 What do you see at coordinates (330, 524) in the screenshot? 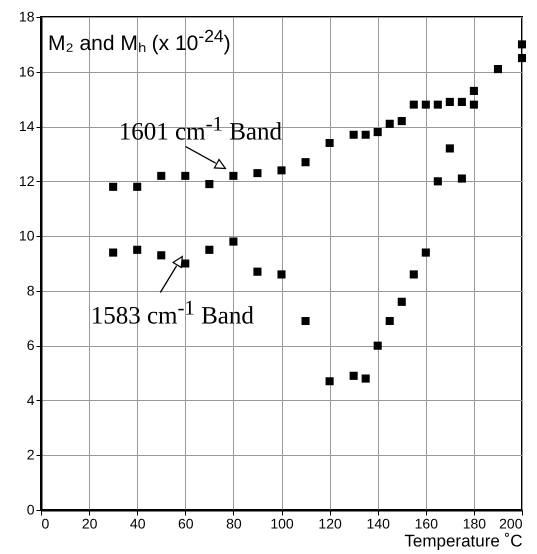
I see `x-tick-label: 120` at bounding box center [330, 524].